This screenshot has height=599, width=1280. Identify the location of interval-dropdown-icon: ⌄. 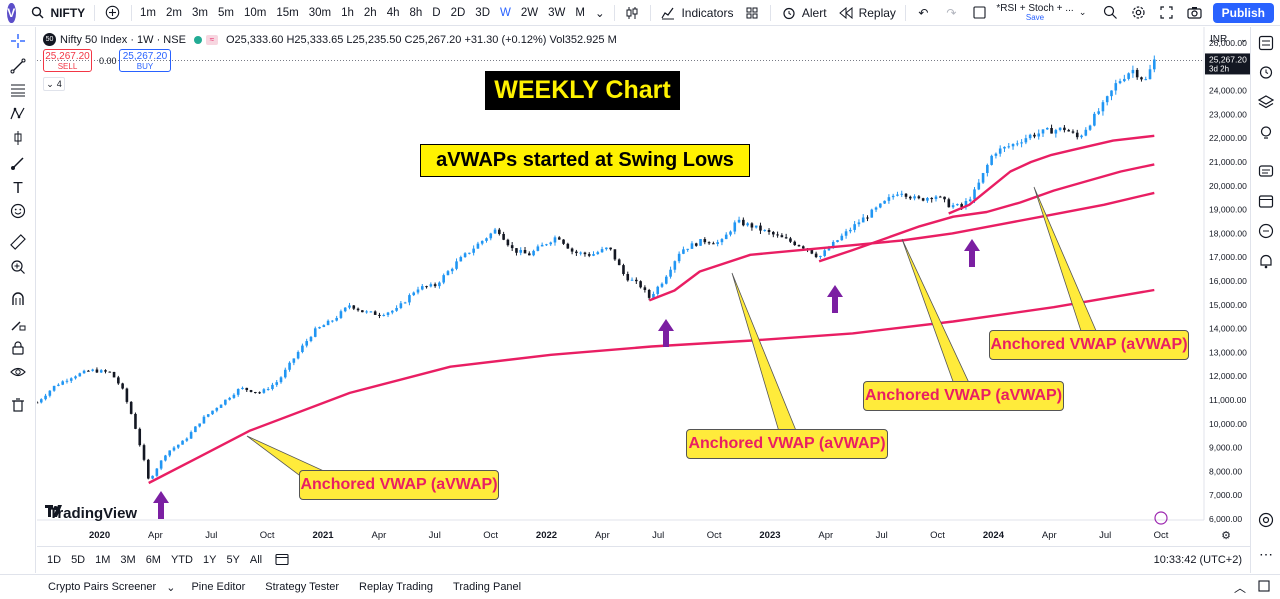
(599, 13).